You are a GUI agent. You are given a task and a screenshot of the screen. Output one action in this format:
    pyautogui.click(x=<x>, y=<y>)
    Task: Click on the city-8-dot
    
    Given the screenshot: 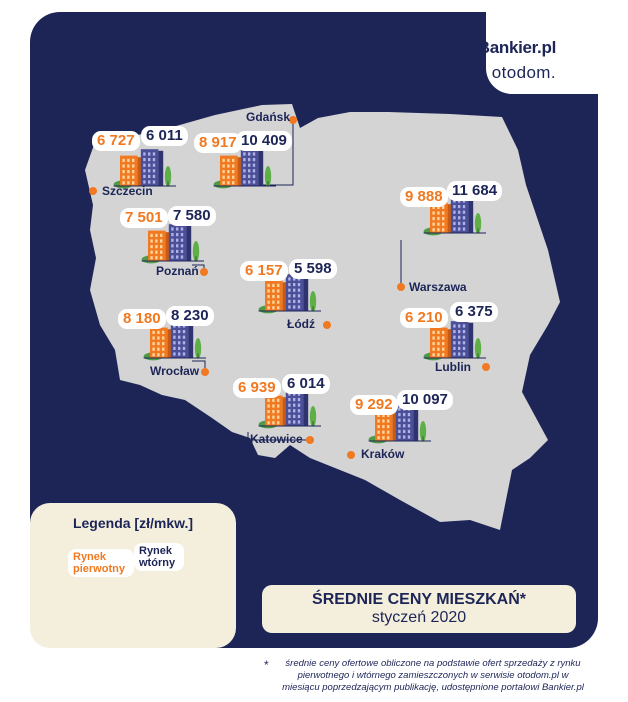 What is the action you would take?
    pyautogui.click(x=351, y=455)
    